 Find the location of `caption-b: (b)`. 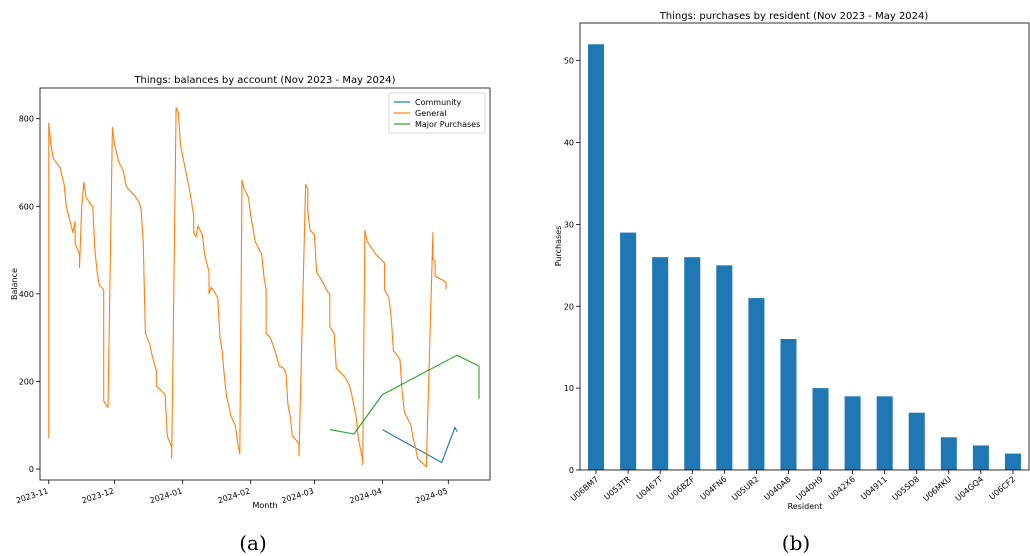

caption-b: (b) is located at coordinates (796, 543).